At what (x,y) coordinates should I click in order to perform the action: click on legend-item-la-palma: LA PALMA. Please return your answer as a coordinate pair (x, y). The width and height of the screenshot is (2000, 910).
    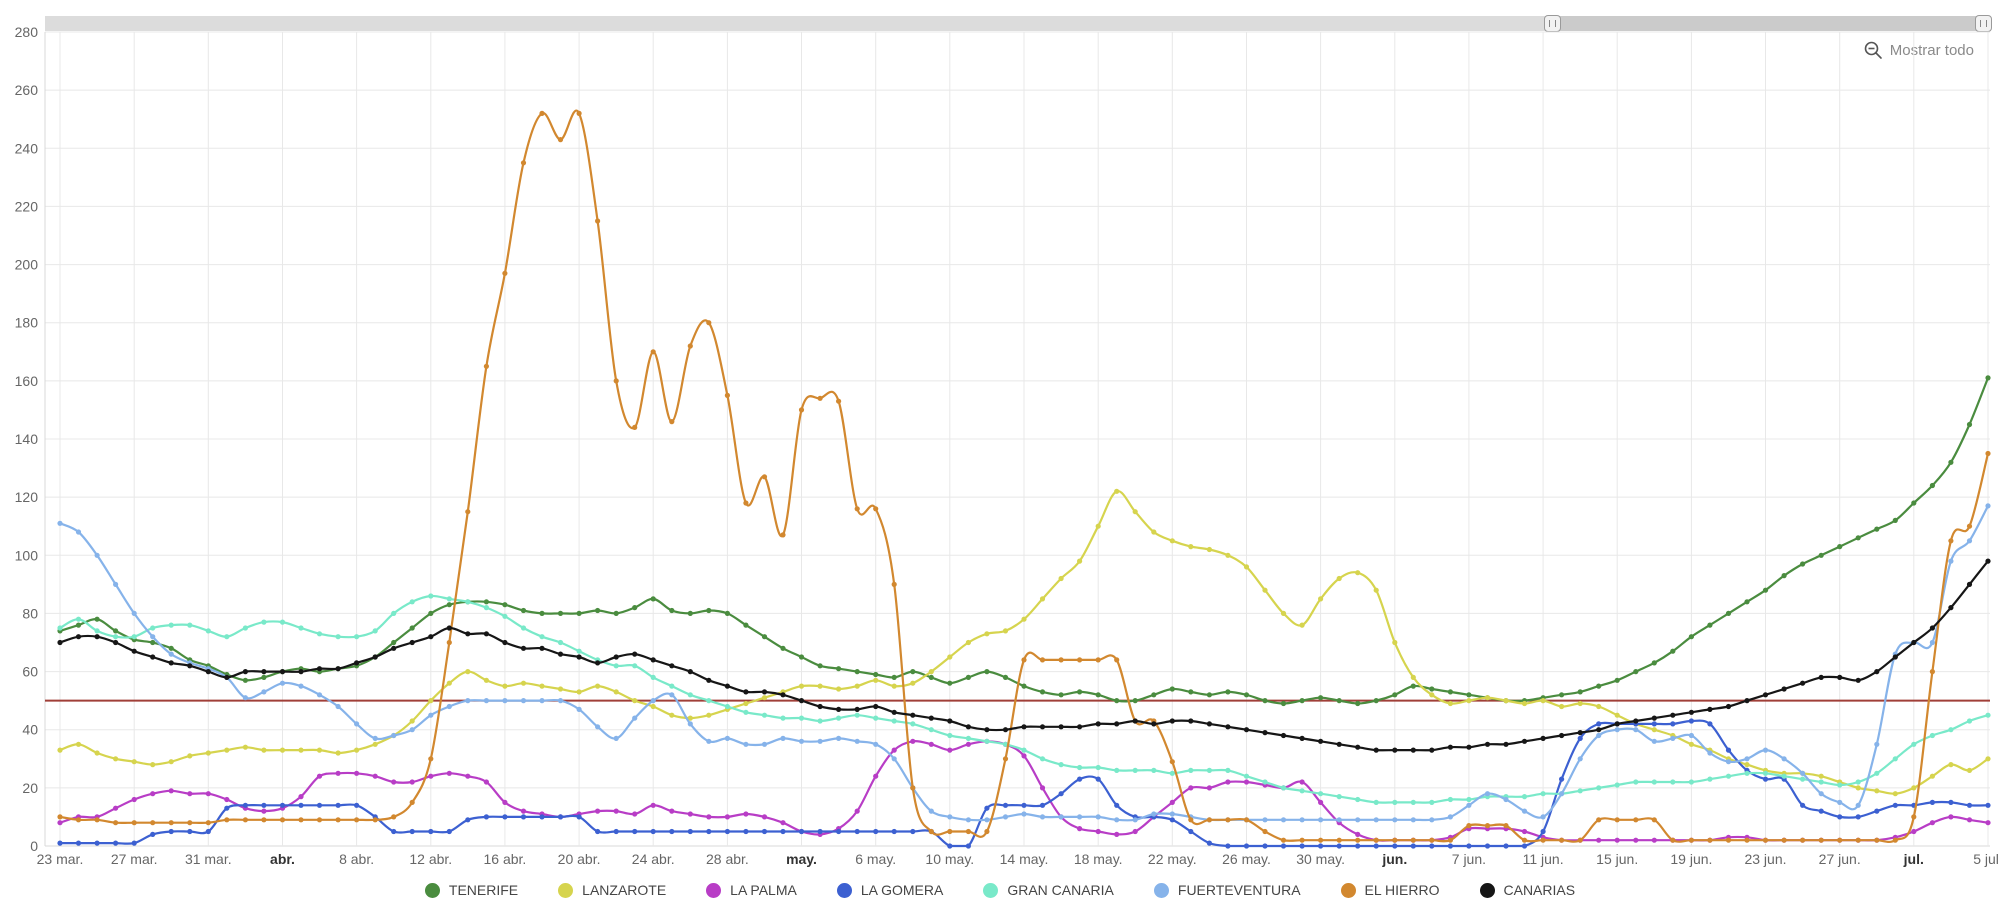
    Looking at the image, I should click on (751, 890).